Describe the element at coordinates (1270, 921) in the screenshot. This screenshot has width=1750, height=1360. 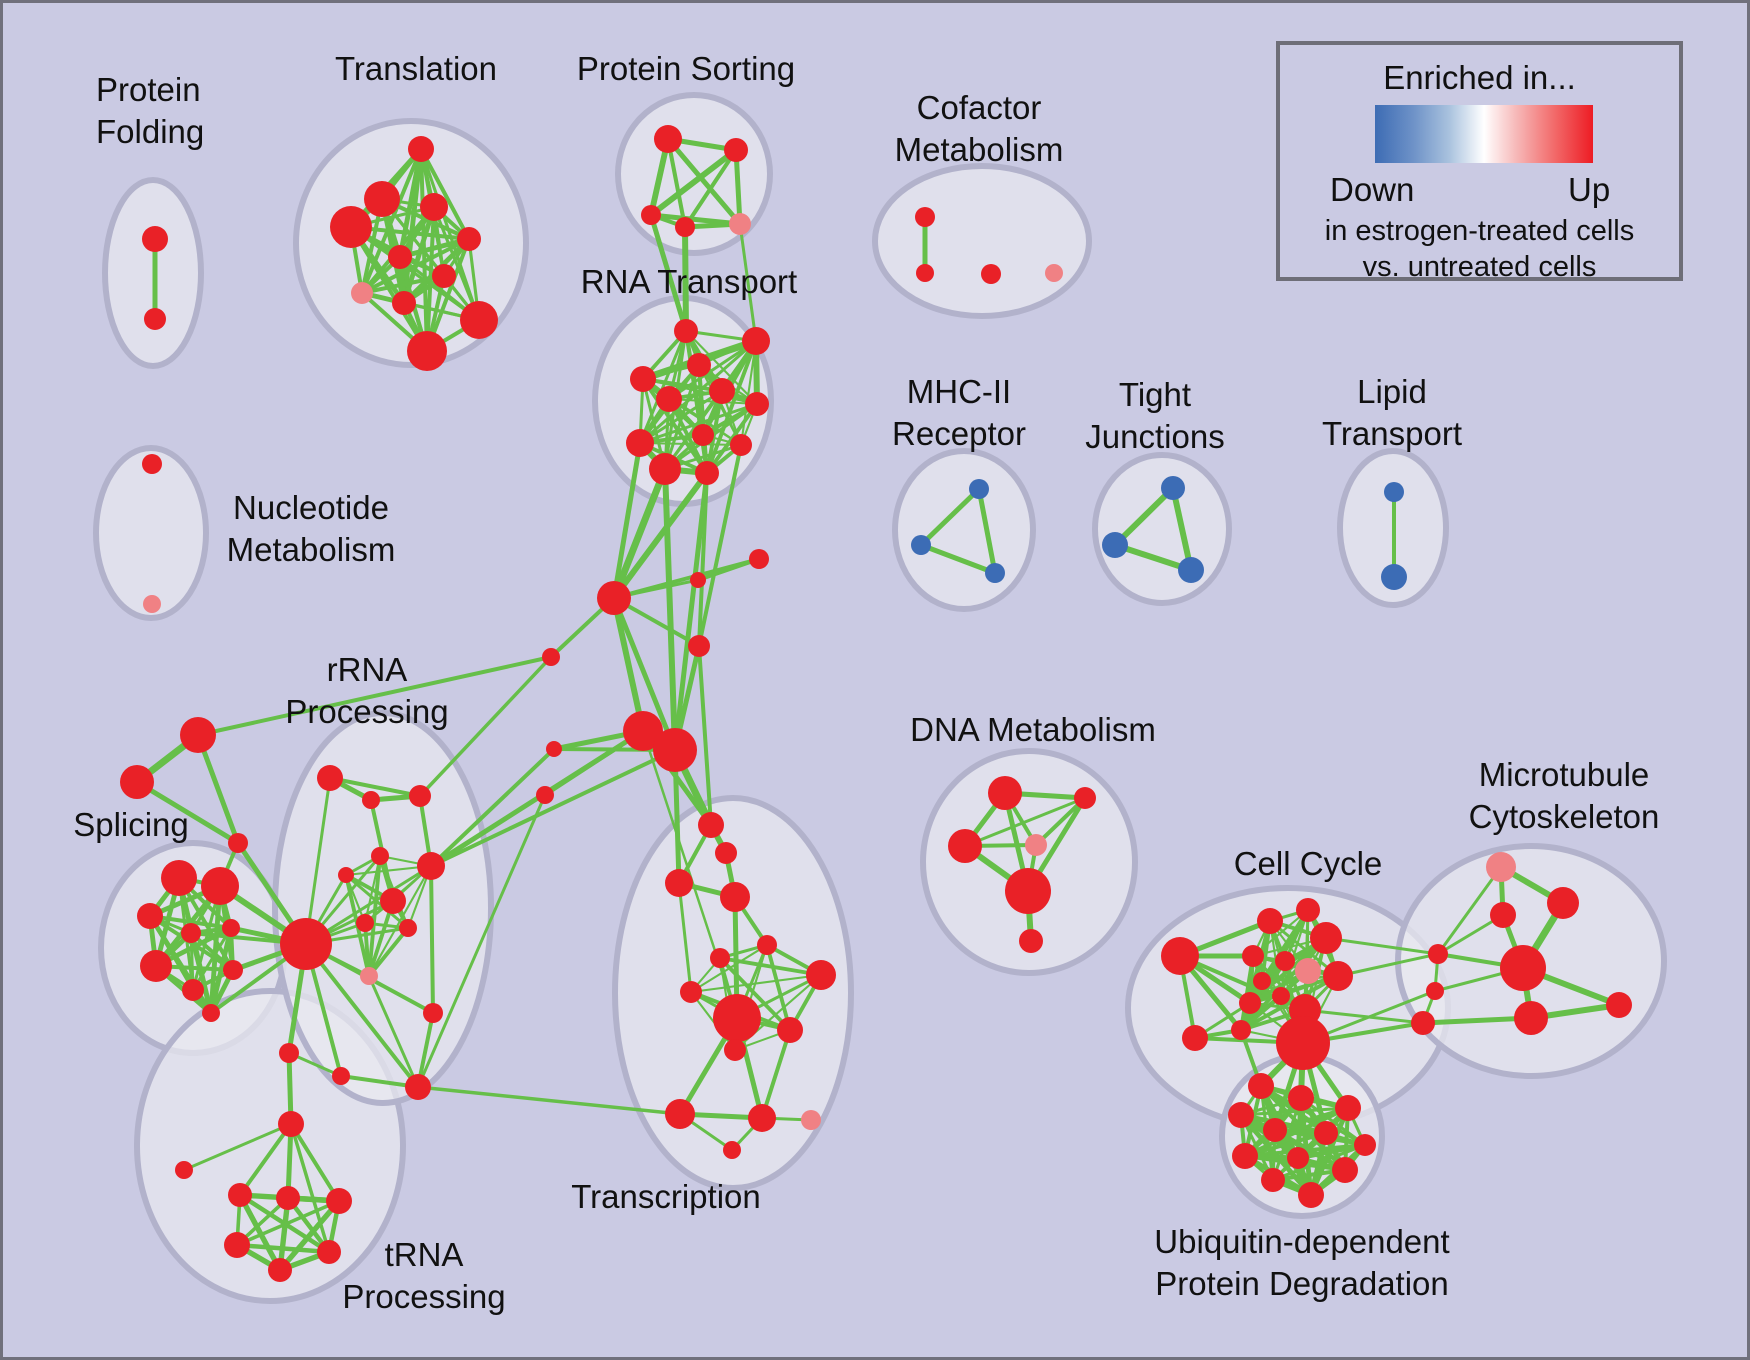
I see `node-g2` at that location.